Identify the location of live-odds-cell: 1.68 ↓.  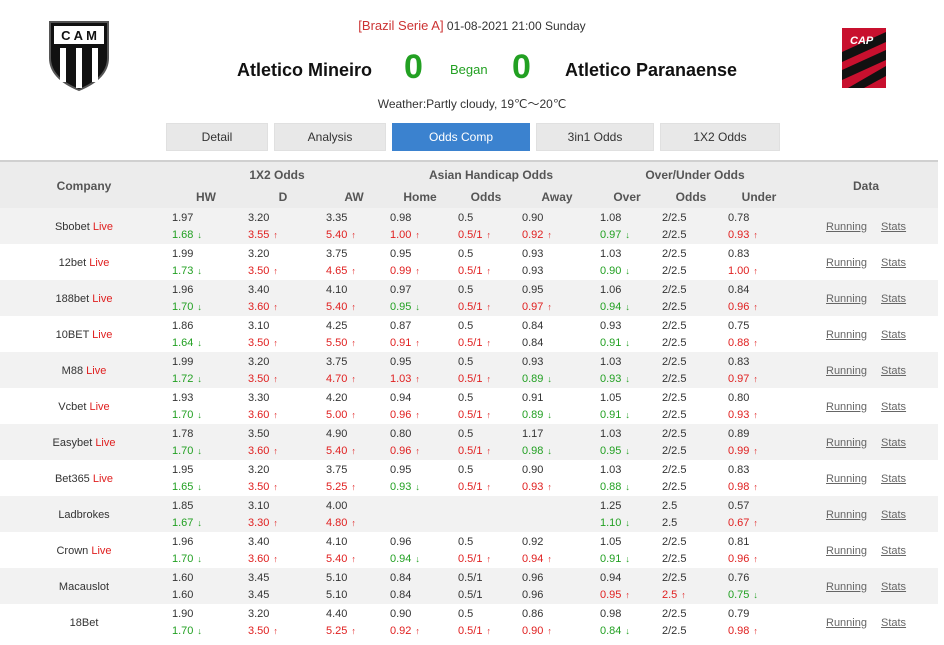
(206, 235).